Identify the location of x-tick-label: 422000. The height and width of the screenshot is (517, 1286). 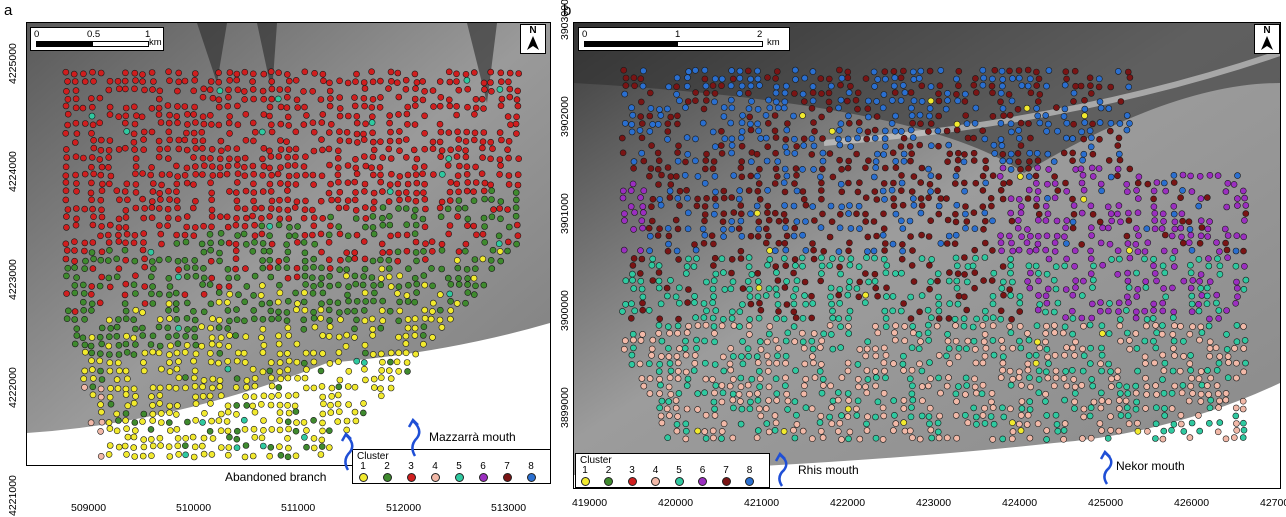
(848, 503).